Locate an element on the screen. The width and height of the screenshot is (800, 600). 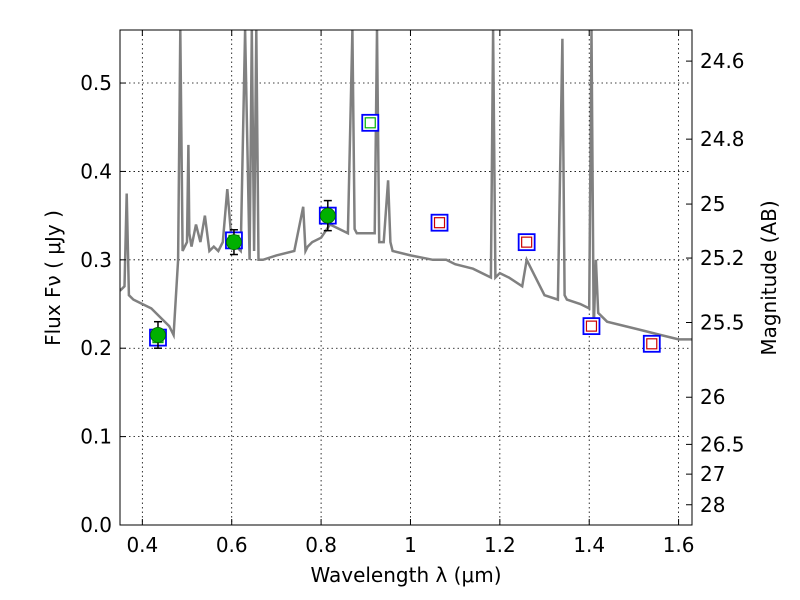
x-tick-label: 1.2 is located at coordinates (500, 545).